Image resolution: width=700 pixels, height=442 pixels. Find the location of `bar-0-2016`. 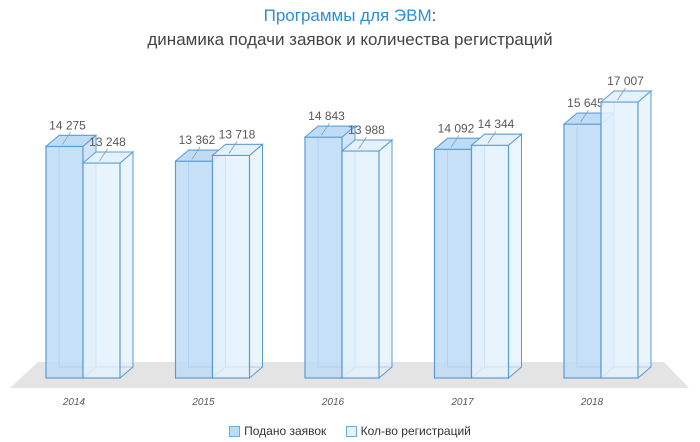

bar-0-2016 is located at coordinates (323, 257).